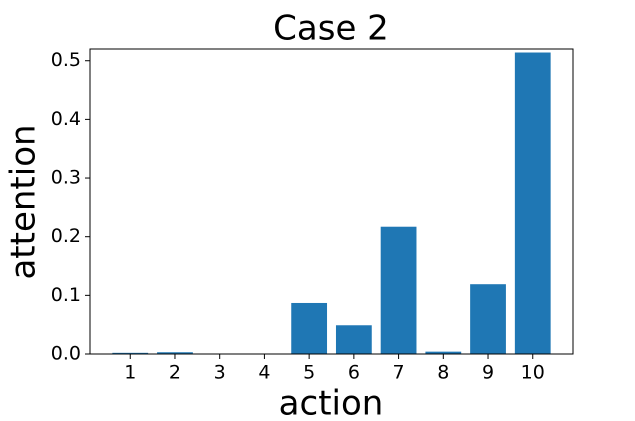  I want to click on x-tick-label: 8, so click(443, 373).